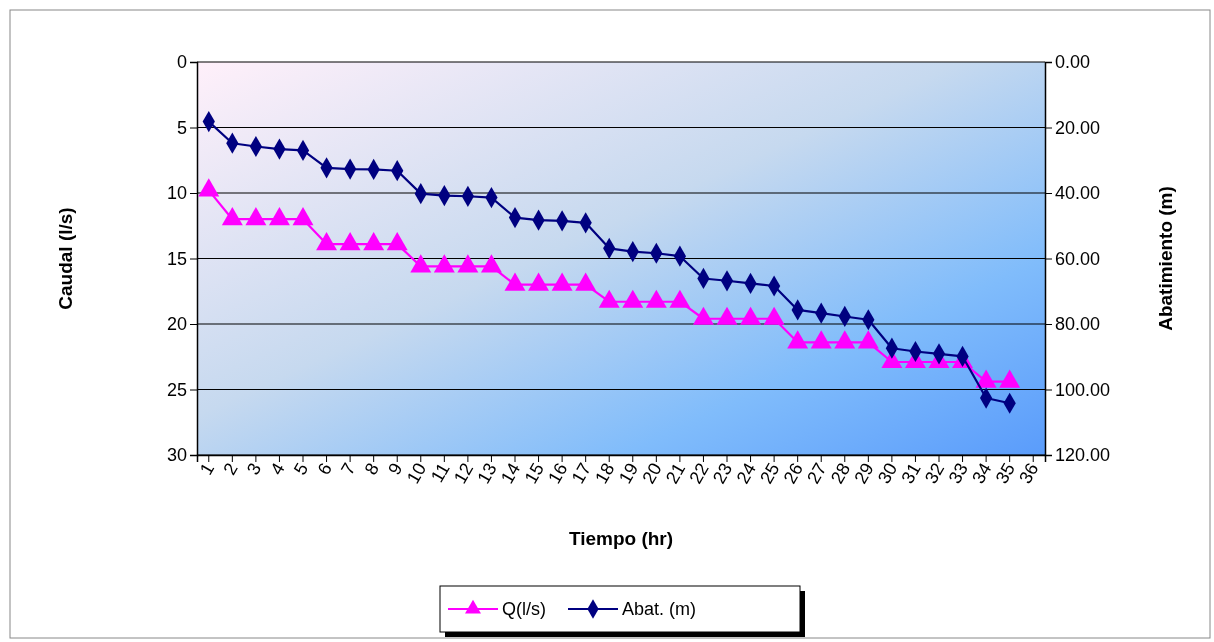  Describe the element at coordinates (371, 469) in the screenshot. I see `x-tick-label: 8` at that location.